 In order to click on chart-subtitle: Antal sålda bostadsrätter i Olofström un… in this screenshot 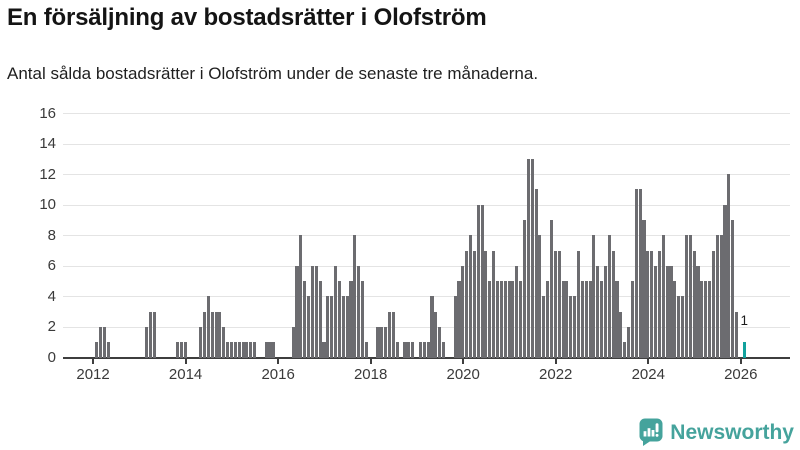, I will do `click(273, 73)`.